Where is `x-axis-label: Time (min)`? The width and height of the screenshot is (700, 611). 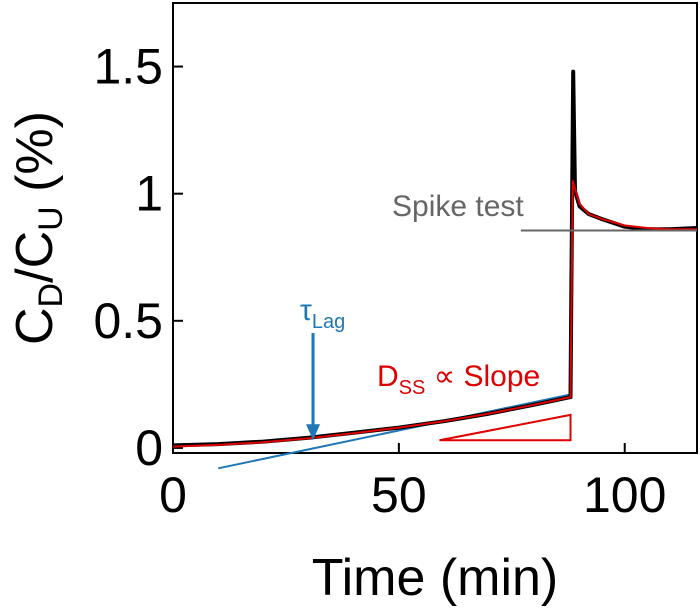 x-axis-label: Time (min) is located at coordinates (435, 578).